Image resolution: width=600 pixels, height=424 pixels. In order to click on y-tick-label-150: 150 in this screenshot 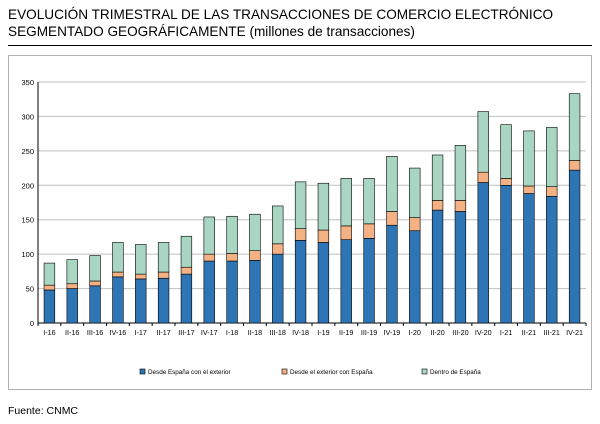, I will do `click(27, 220)`.